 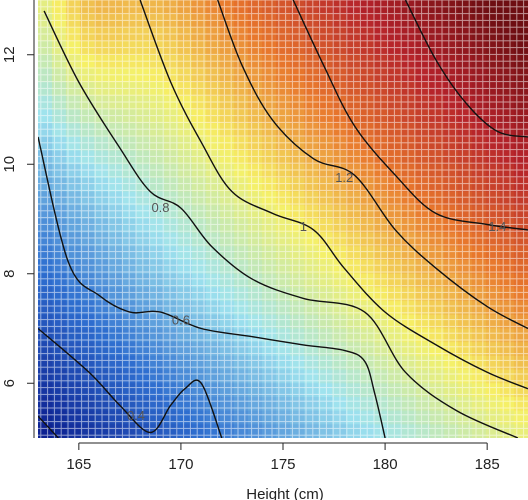 I want to click on contour-label: 1, so click(x=303, y=226).